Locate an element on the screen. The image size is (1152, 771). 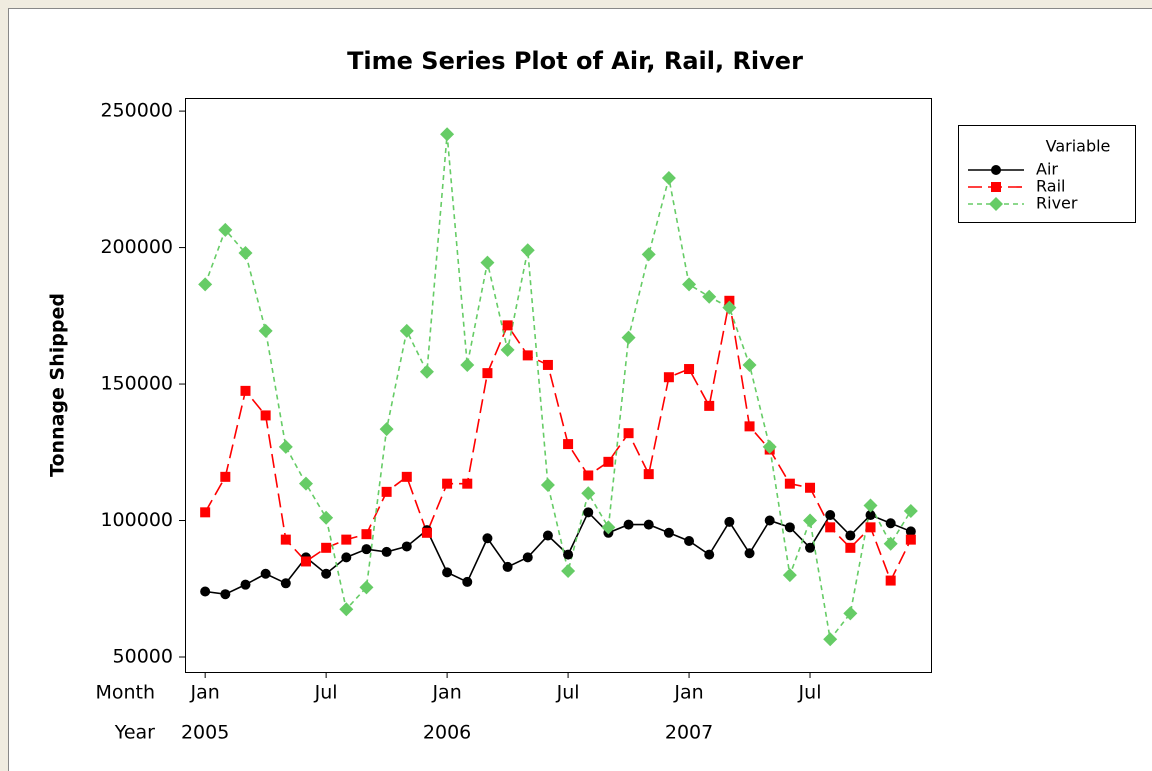
y-tick-label: 200000 is located at coordinates (136, 247).